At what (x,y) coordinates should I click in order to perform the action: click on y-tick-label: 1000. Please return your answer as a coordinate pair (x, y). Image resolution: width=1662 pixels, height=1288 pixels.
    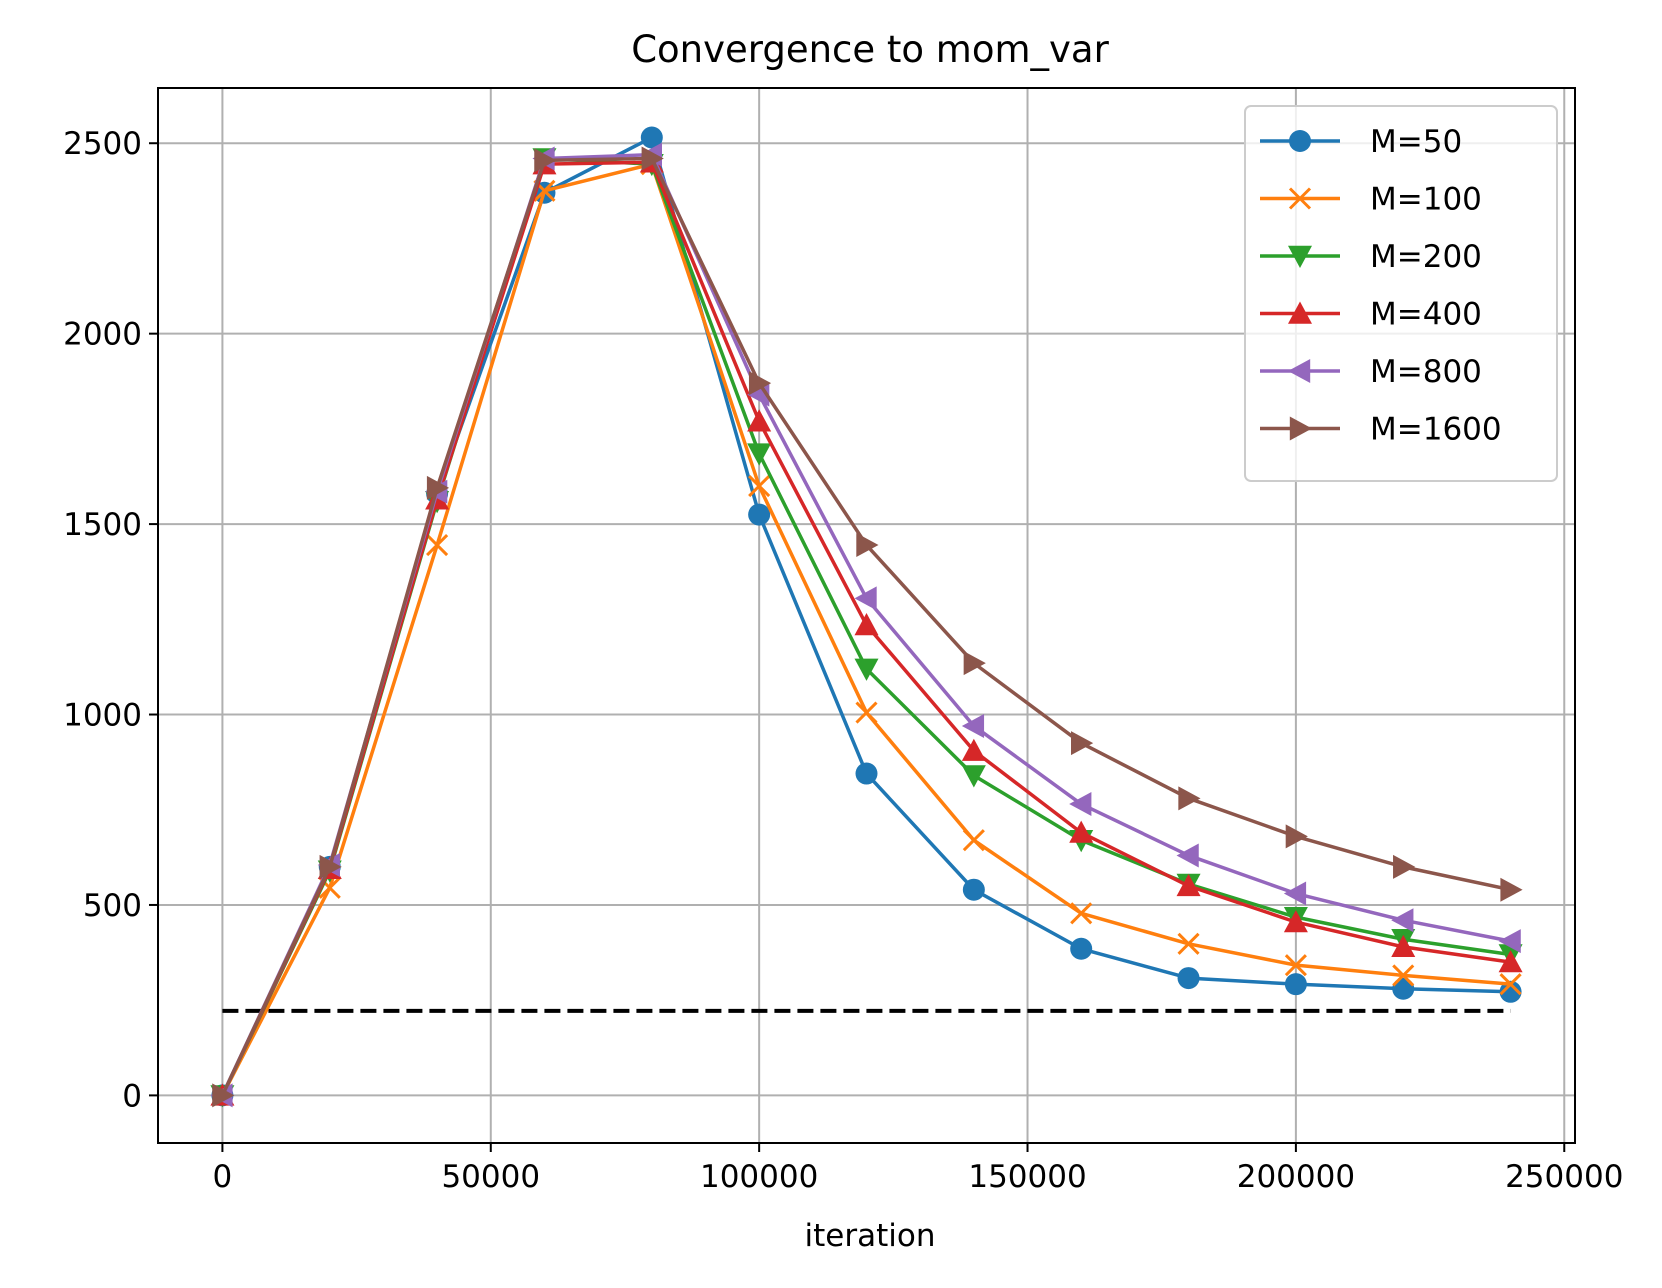
    Looking at the image, I should click on (102, 716).